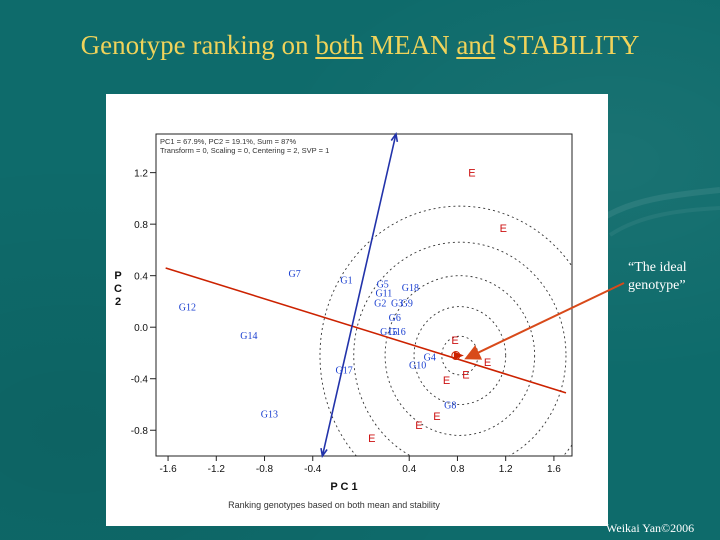 The image size is (720, 540). Describe the element at coordinates (118, 302) in the screenshot. I see `y-axis-label-char: 2` at that location.